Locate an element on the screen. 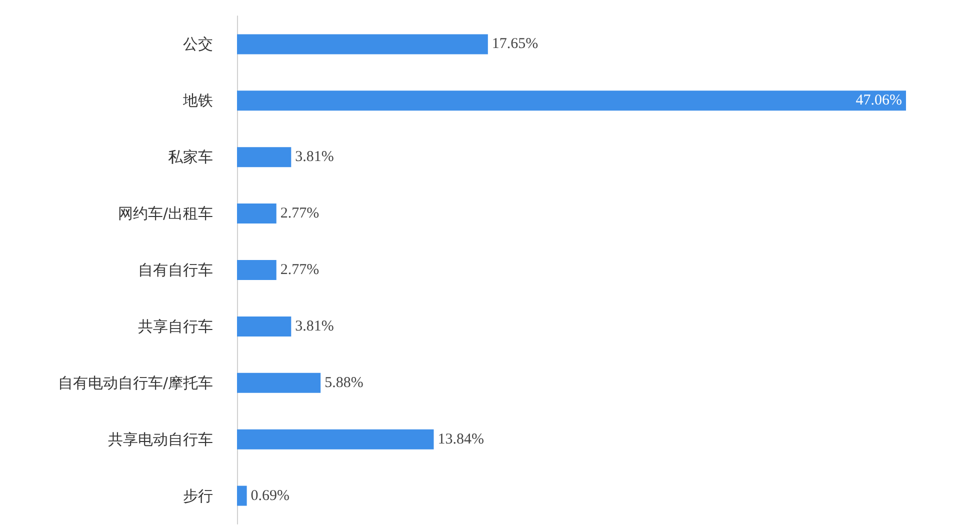  y-tick-label: 地铁 is located at coordinates (197, 101).